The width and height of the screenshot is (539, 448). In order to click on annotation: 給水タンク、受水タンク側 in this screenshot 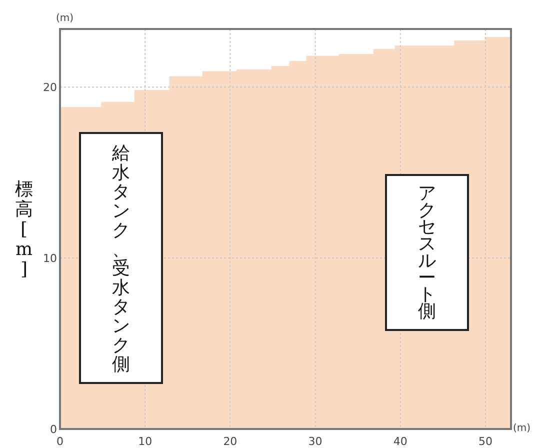, I will do `click(121, 259)`.